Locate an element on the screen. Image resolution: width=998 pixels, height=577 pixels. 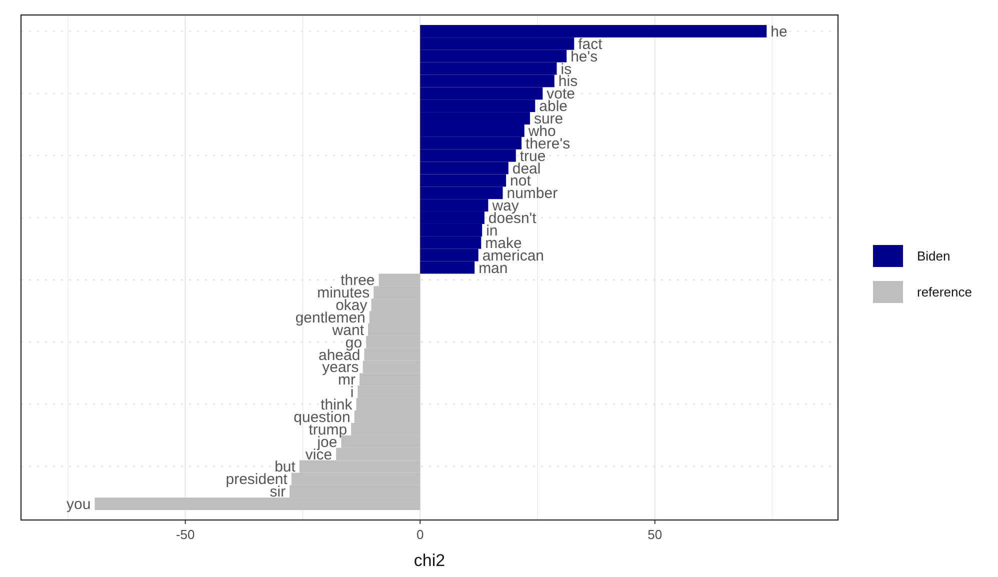
x-axis-title: chi2 is located at coordinates (430, 560).